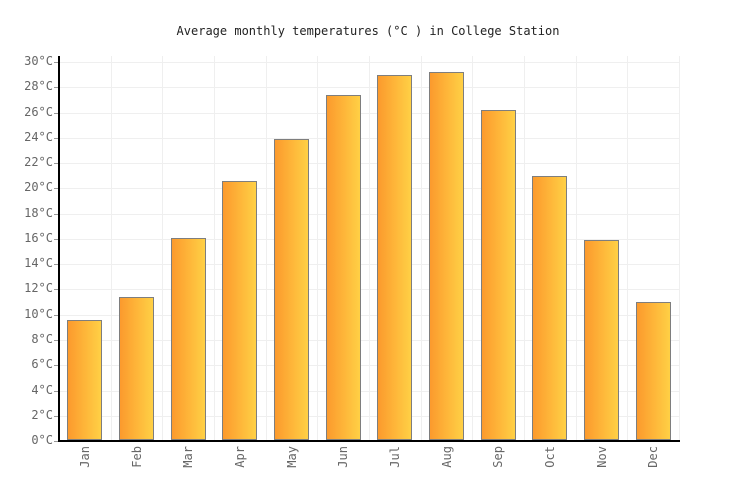 The width and height of the screenshot is (736, 500). Describe the element at coordinates (42, 414) in the screenshot. I see `y-tick-label: 2°C` at that location.